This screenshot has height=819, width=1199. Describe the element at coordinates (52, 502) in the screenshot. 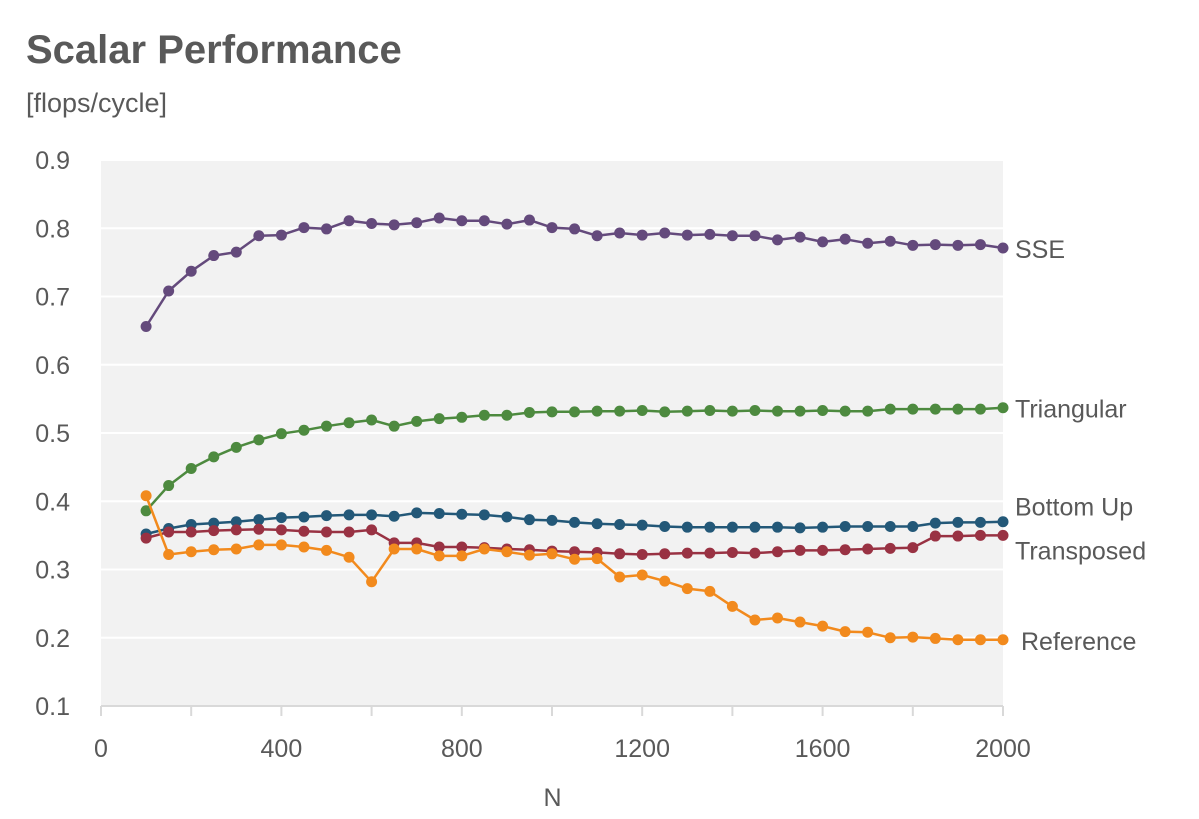

I see `y-tick-label: 0.4` at that location.